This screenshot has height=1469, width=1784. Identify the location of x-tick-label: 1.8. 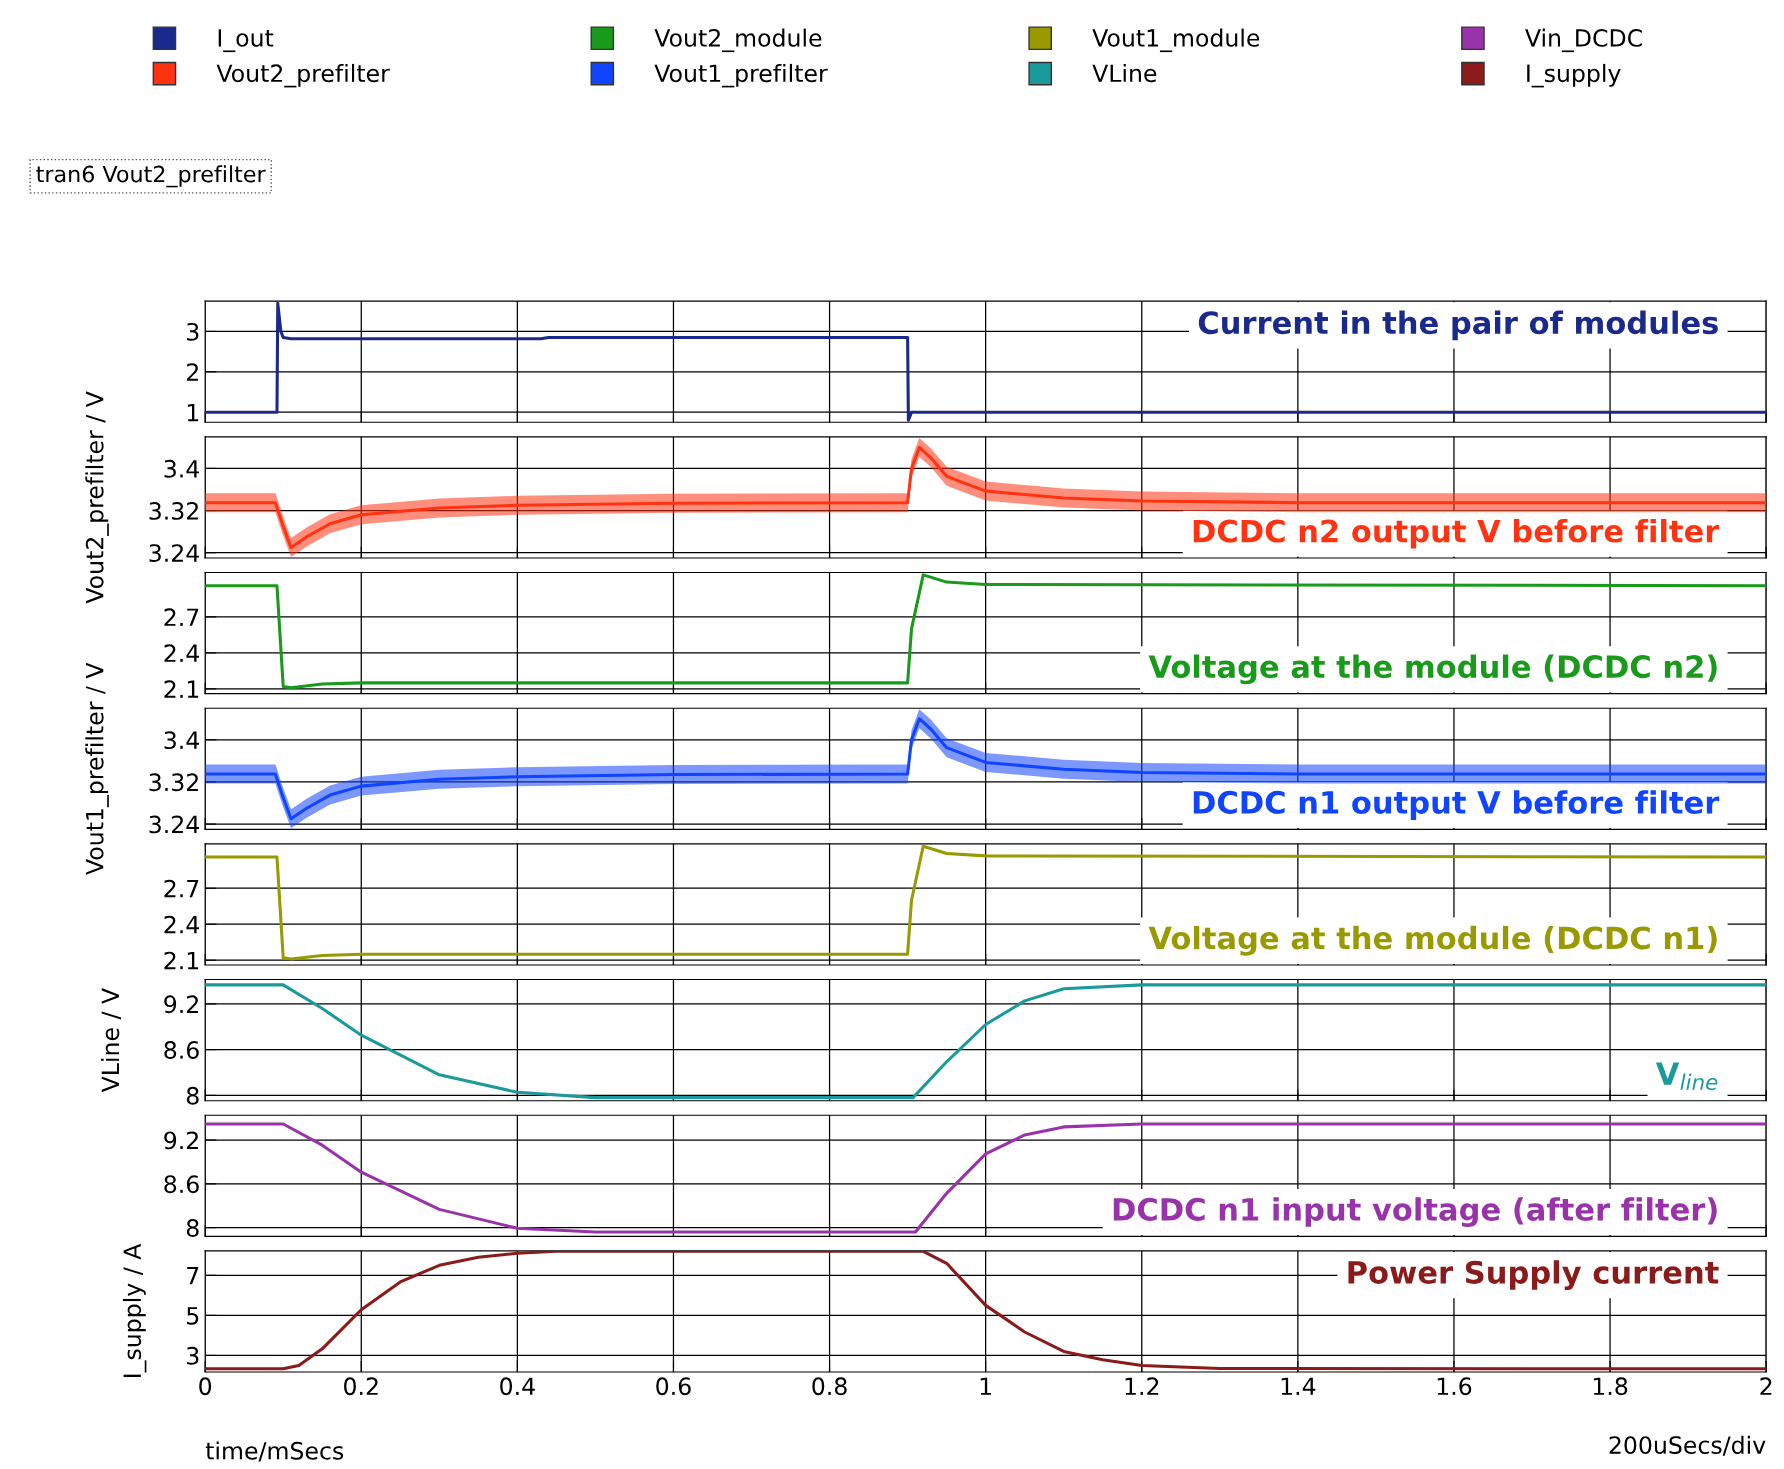
(1610, 1386).